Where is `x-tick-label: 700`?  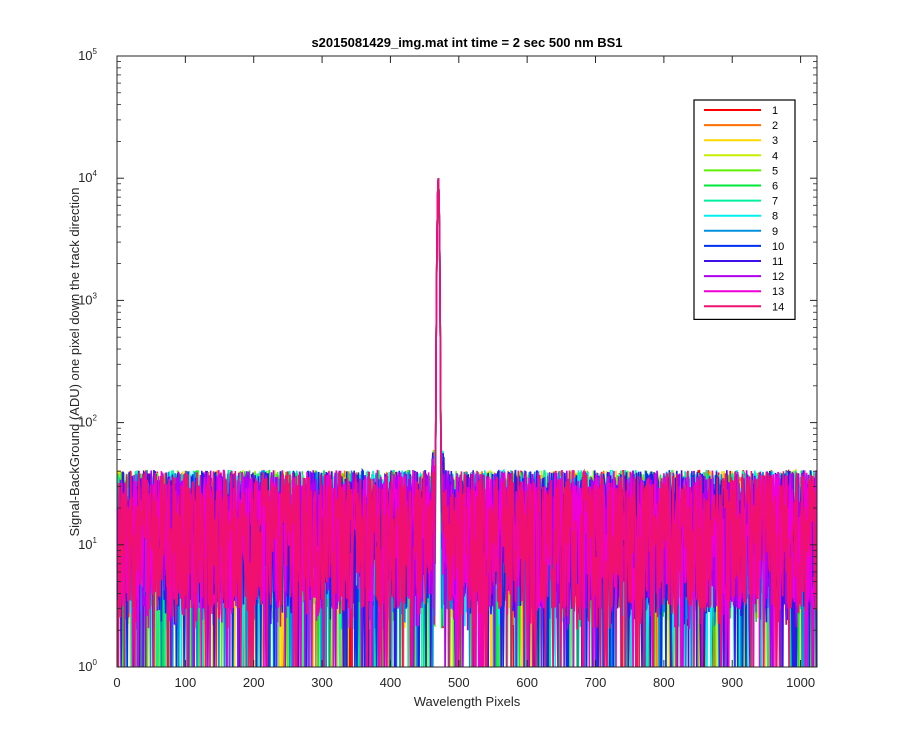
x-tick-label: 700 is located at coordinates (596, 682).